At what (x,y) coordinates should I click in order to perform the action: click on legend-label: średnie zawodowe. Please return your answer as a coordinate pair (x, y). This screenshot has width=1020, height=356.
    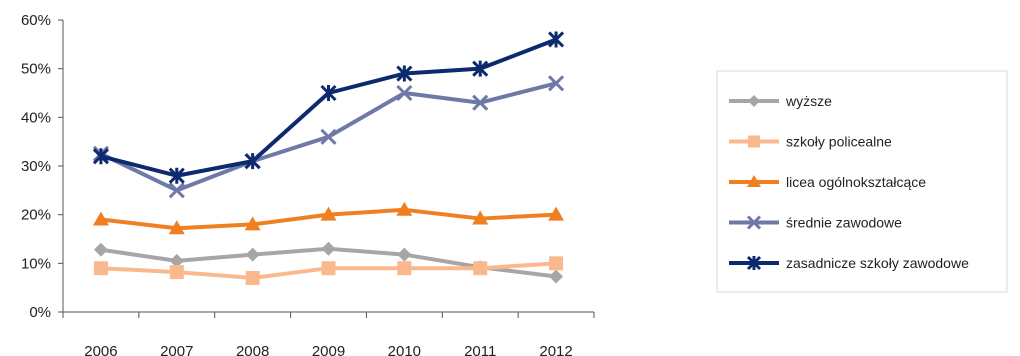
    Looking at the image, I should click on (844, 223).